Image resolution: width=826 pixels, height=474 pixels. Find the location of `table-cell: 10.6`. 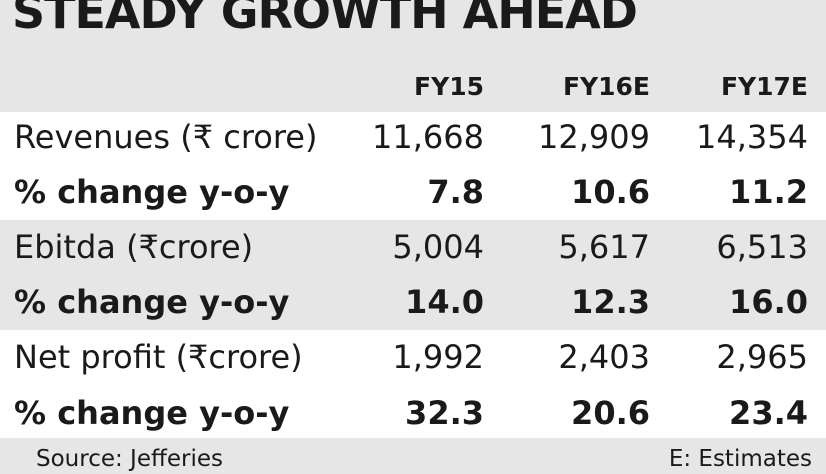

table-cell: 10.6 is located at coordinates (610, 192).